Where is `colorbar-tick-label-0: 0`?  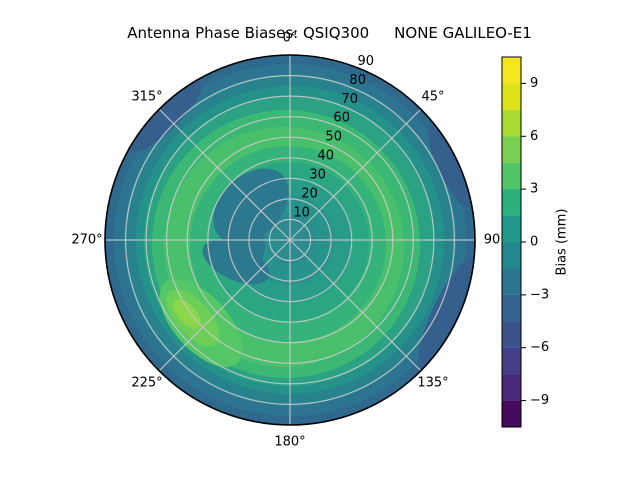 colorbar-tick-label-0: 0 is located at coordinates (534, 242).